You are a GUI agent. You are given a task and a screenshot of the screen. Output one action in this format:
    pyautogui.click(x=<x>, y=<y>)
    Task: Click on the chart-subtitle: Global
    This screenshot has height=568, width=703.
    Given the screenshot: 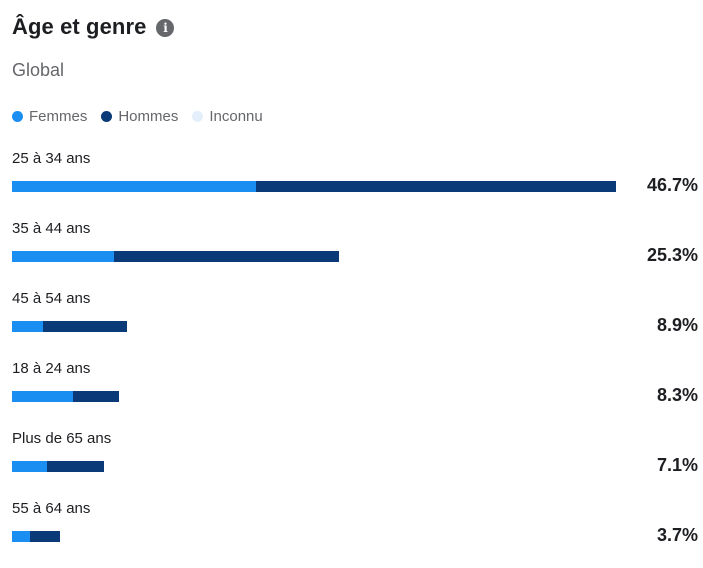 What is the action you would take?
    pyautogui.click(x=38, y=70)
    